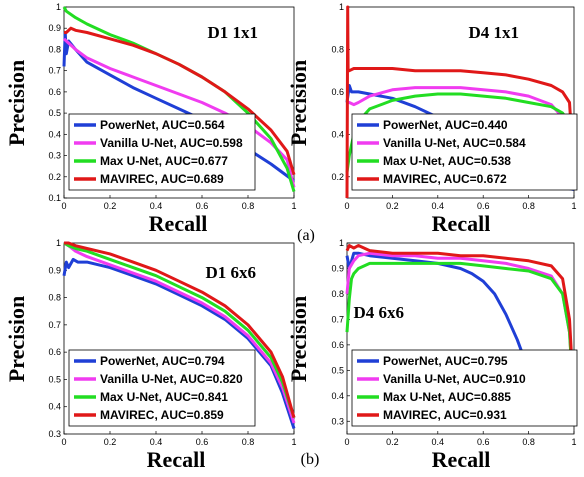  I want to click on panel1-series-line-mavirec, so click(180, 101).